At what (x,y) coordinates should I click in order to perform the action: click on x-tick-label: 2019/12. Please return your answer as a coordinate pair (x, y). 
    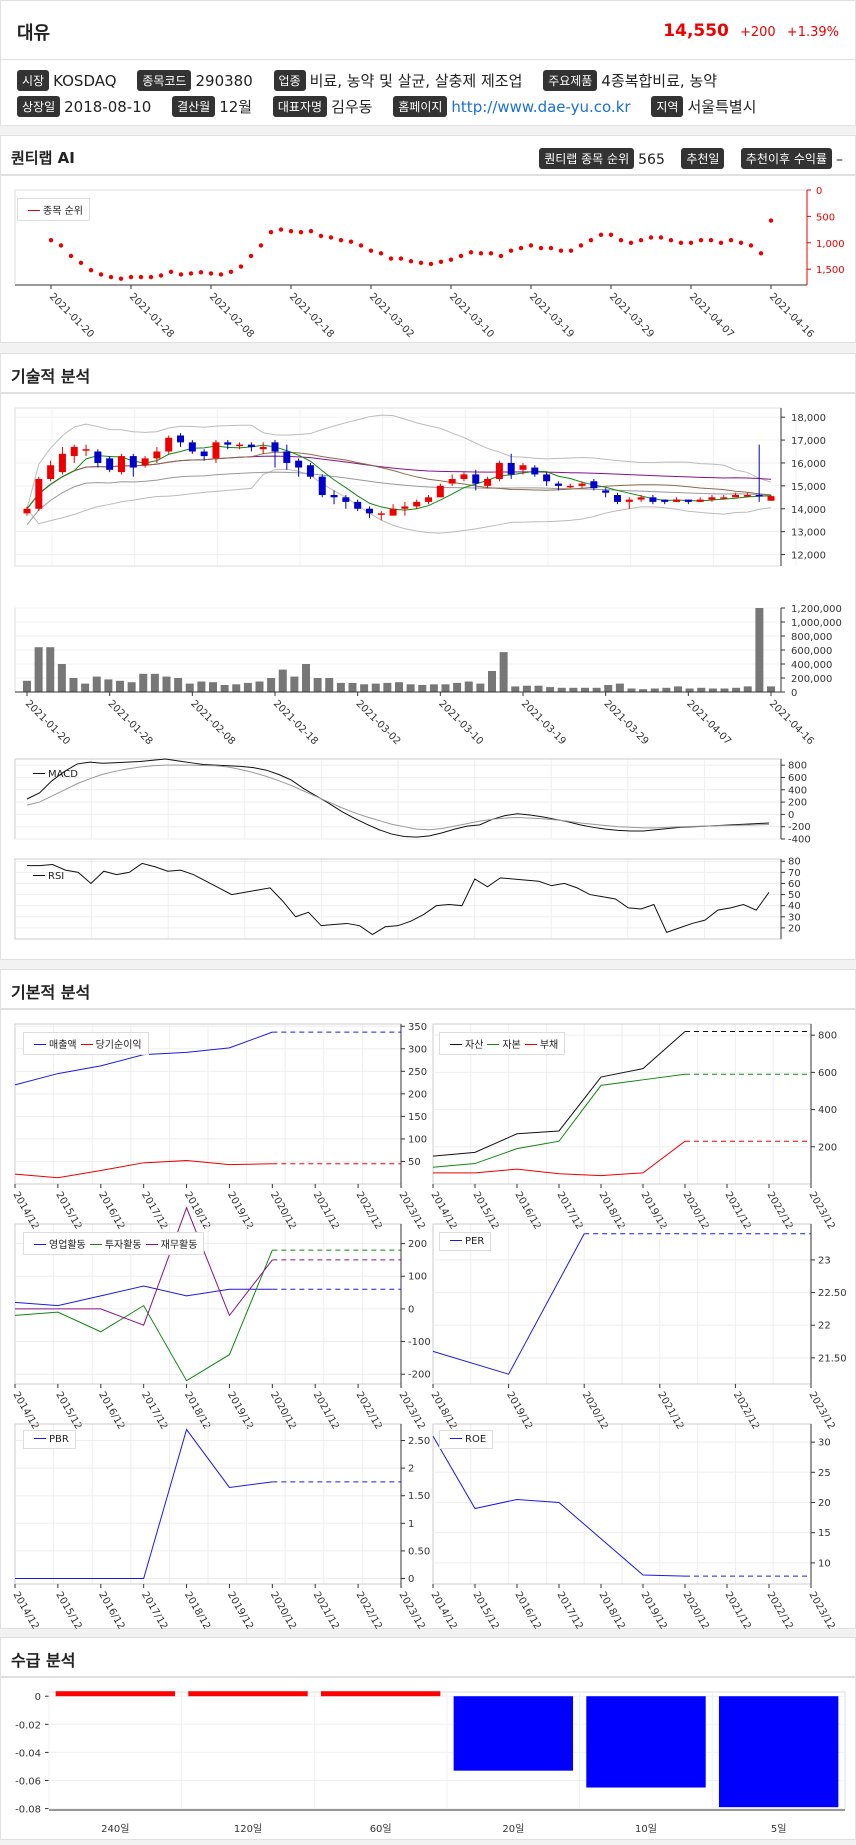
    Looking at the image, I should click on (653, 1210).